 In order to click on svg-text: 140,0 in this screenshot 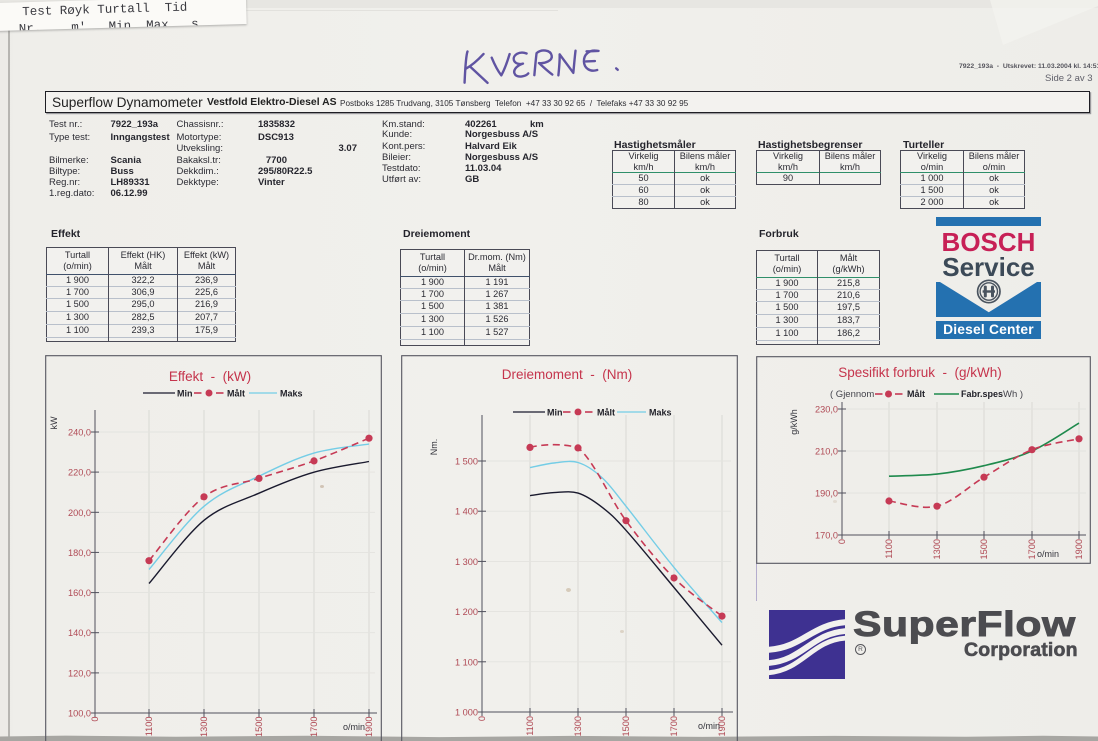, I will do `click(79, 633)`.